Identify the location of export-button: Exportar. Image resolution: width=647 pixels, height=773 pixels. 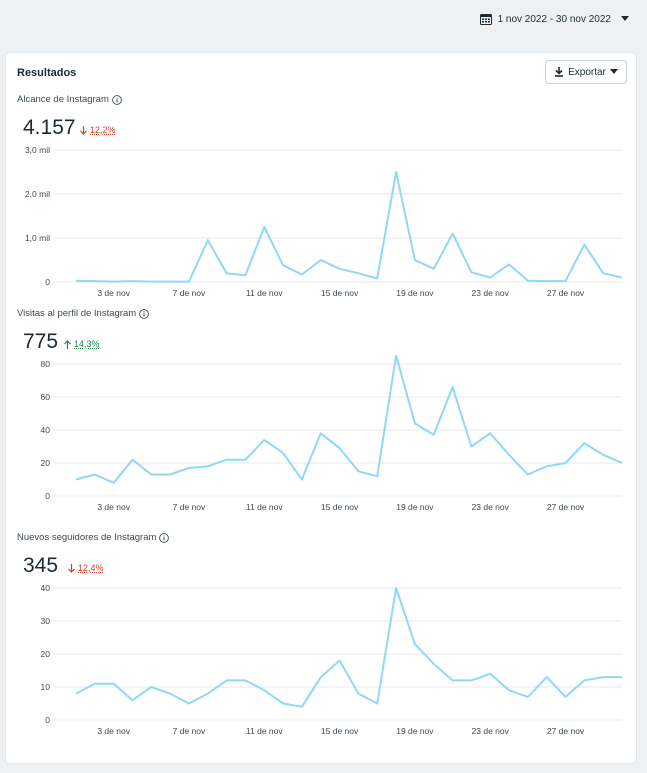
(586, 72).